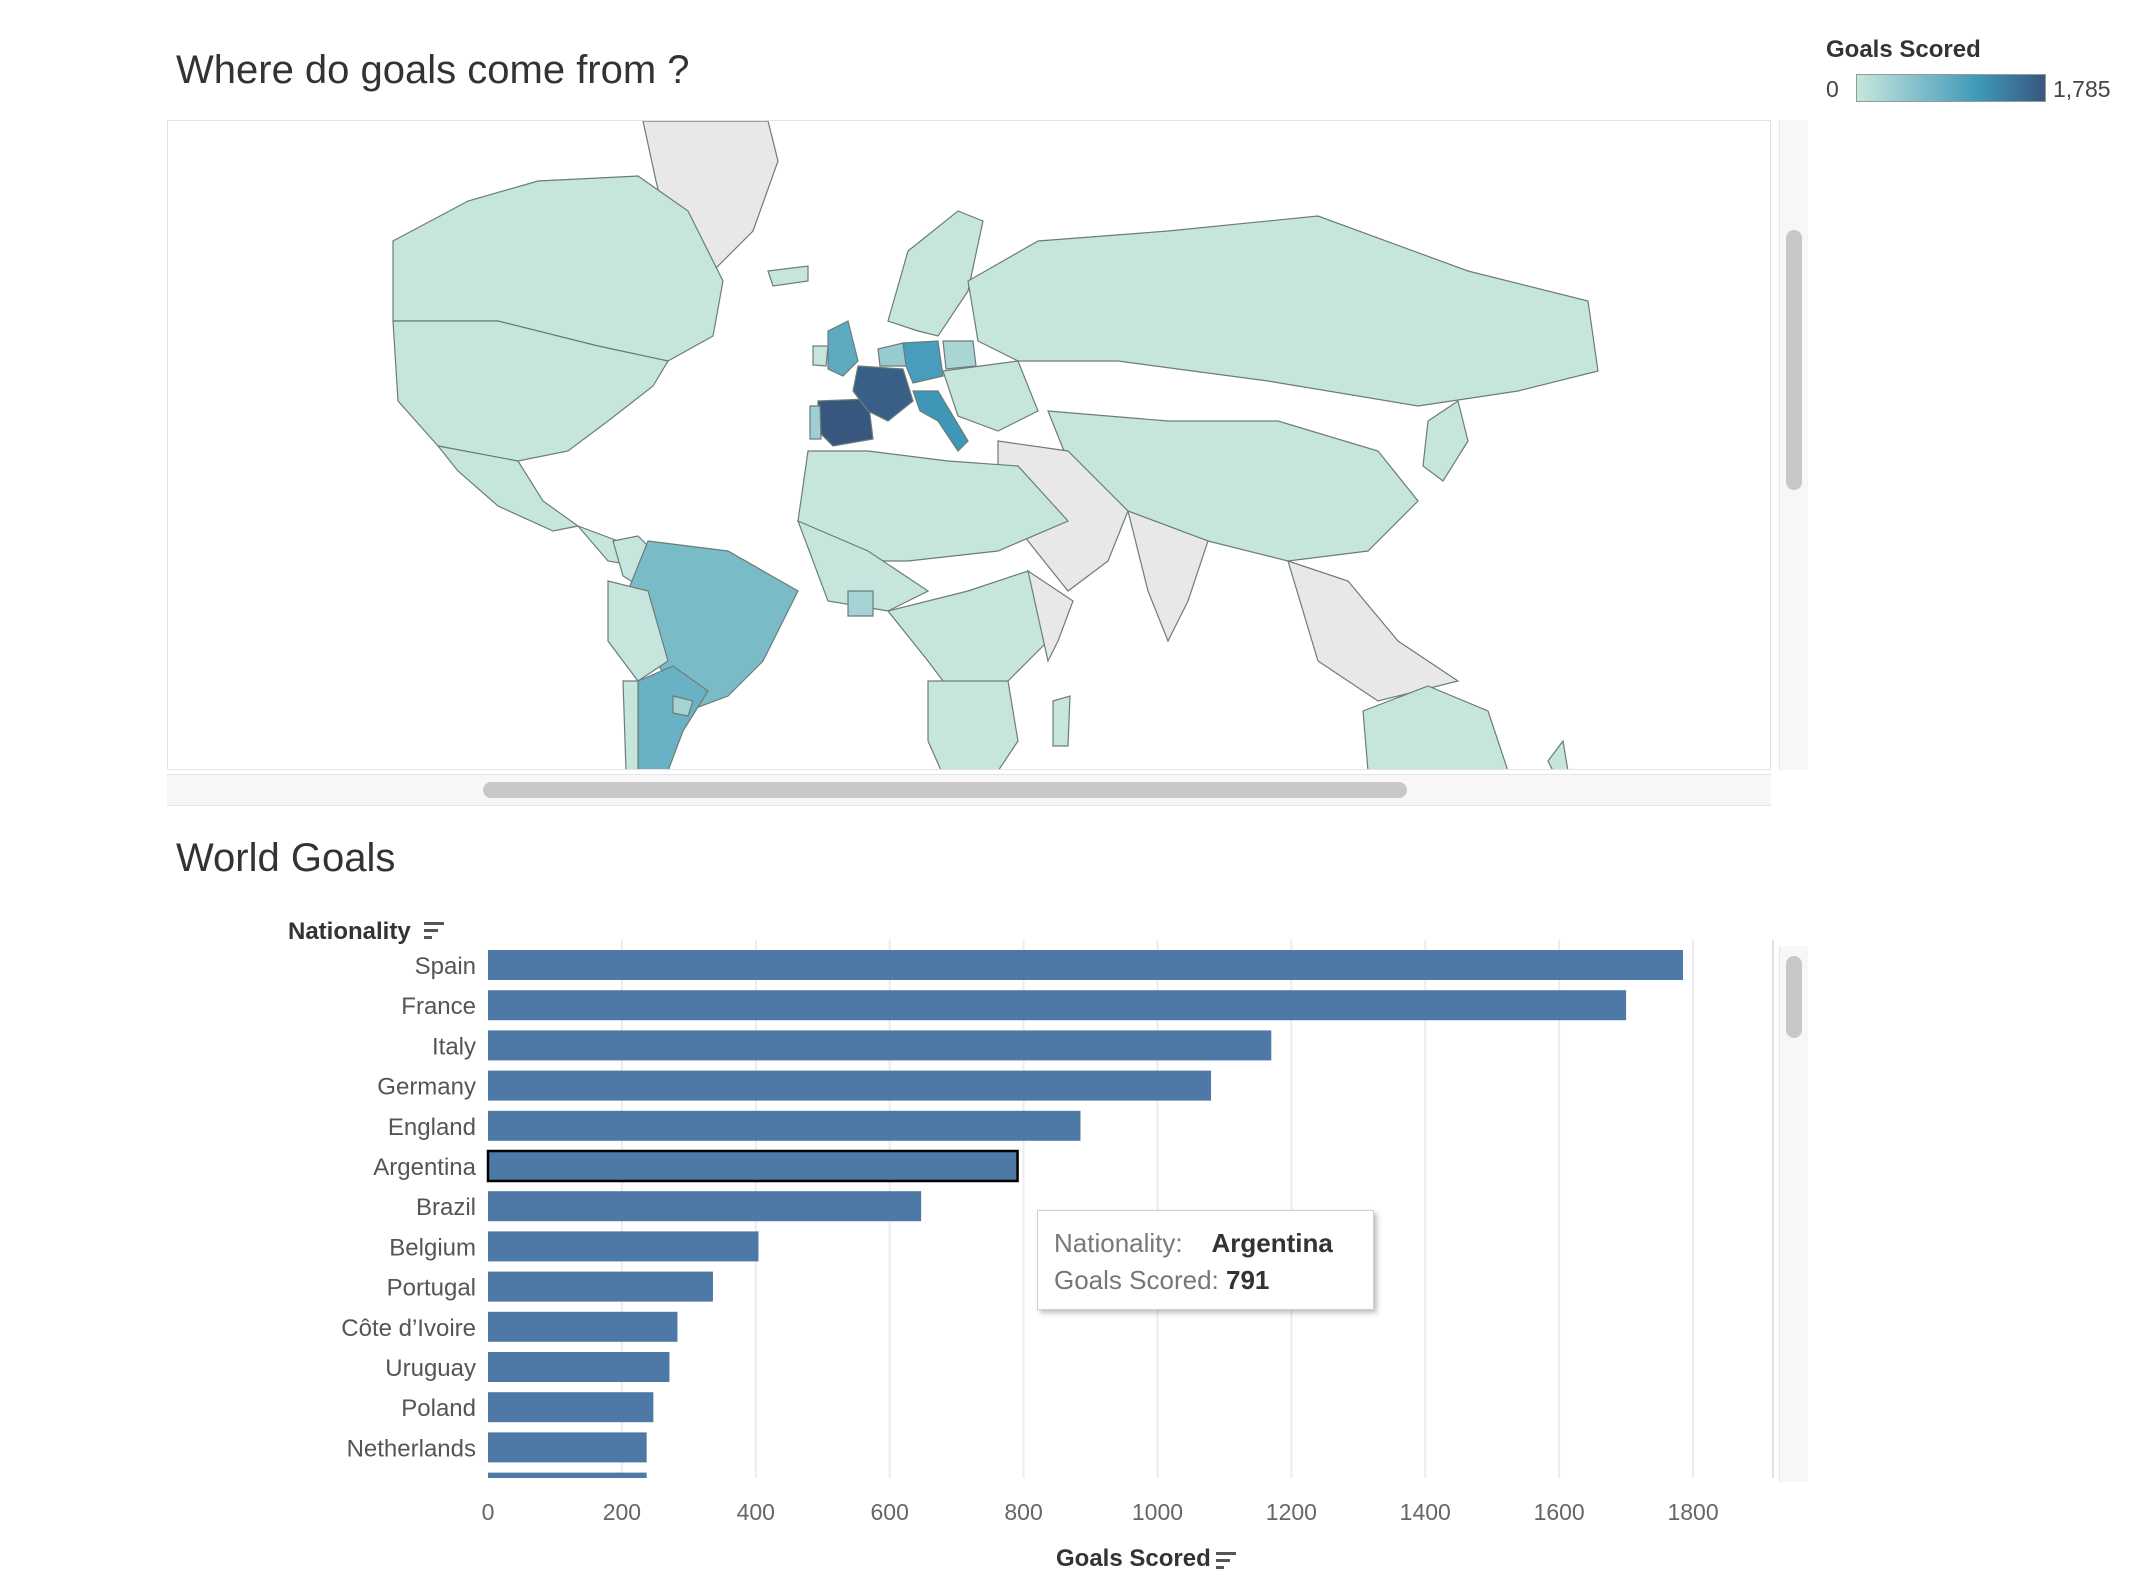 The width and height of the screenshot is (2142, 1588). Describe the element at coordinates (638, 631) in the screenshot. I see `country-peru-bolivia` at that location.